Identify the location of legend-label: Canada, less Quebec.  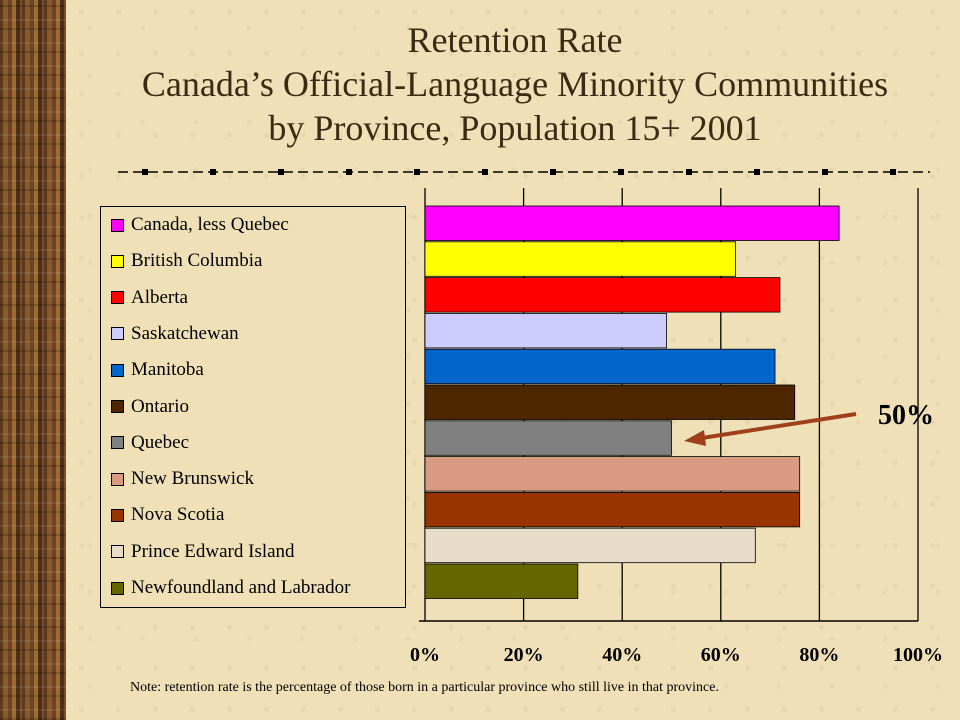
(210, 224).